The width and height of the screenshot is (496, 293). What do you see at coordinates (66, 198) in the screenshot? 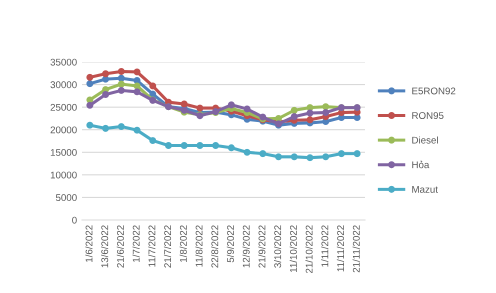
I see `y-tick-label: 5000` at bounding box center [66, 198].